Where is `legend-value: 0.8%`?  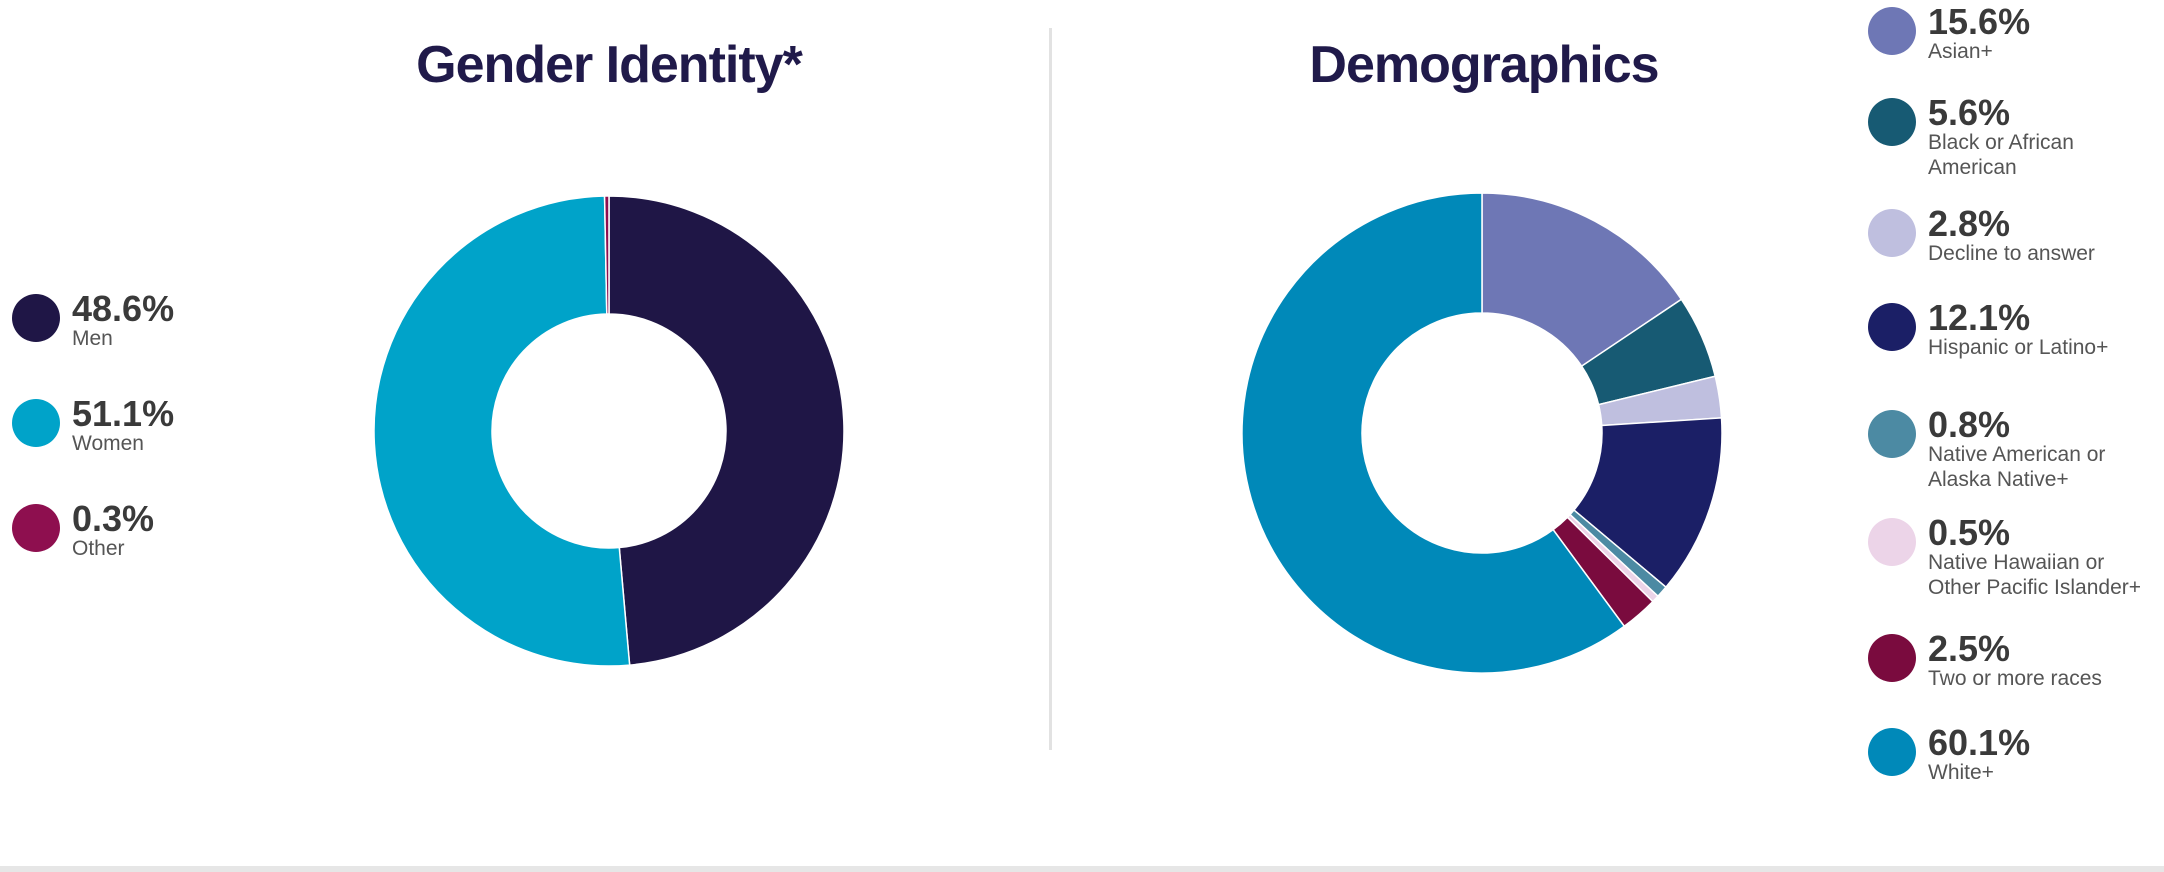 legend-value: 0.8% is located at coordinates (1969, 424).